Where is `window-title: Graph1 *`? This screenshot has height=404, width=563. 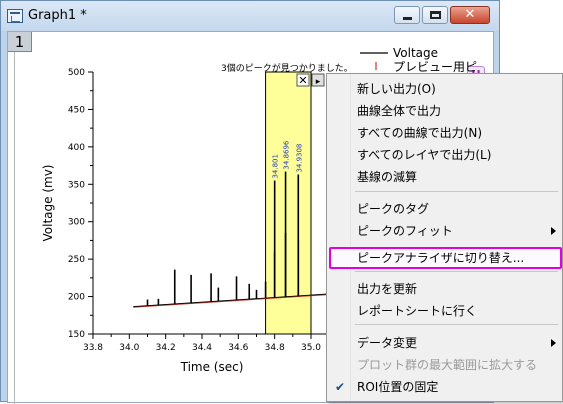 window-title: Graph1 * is located at coordinates (57, 15).